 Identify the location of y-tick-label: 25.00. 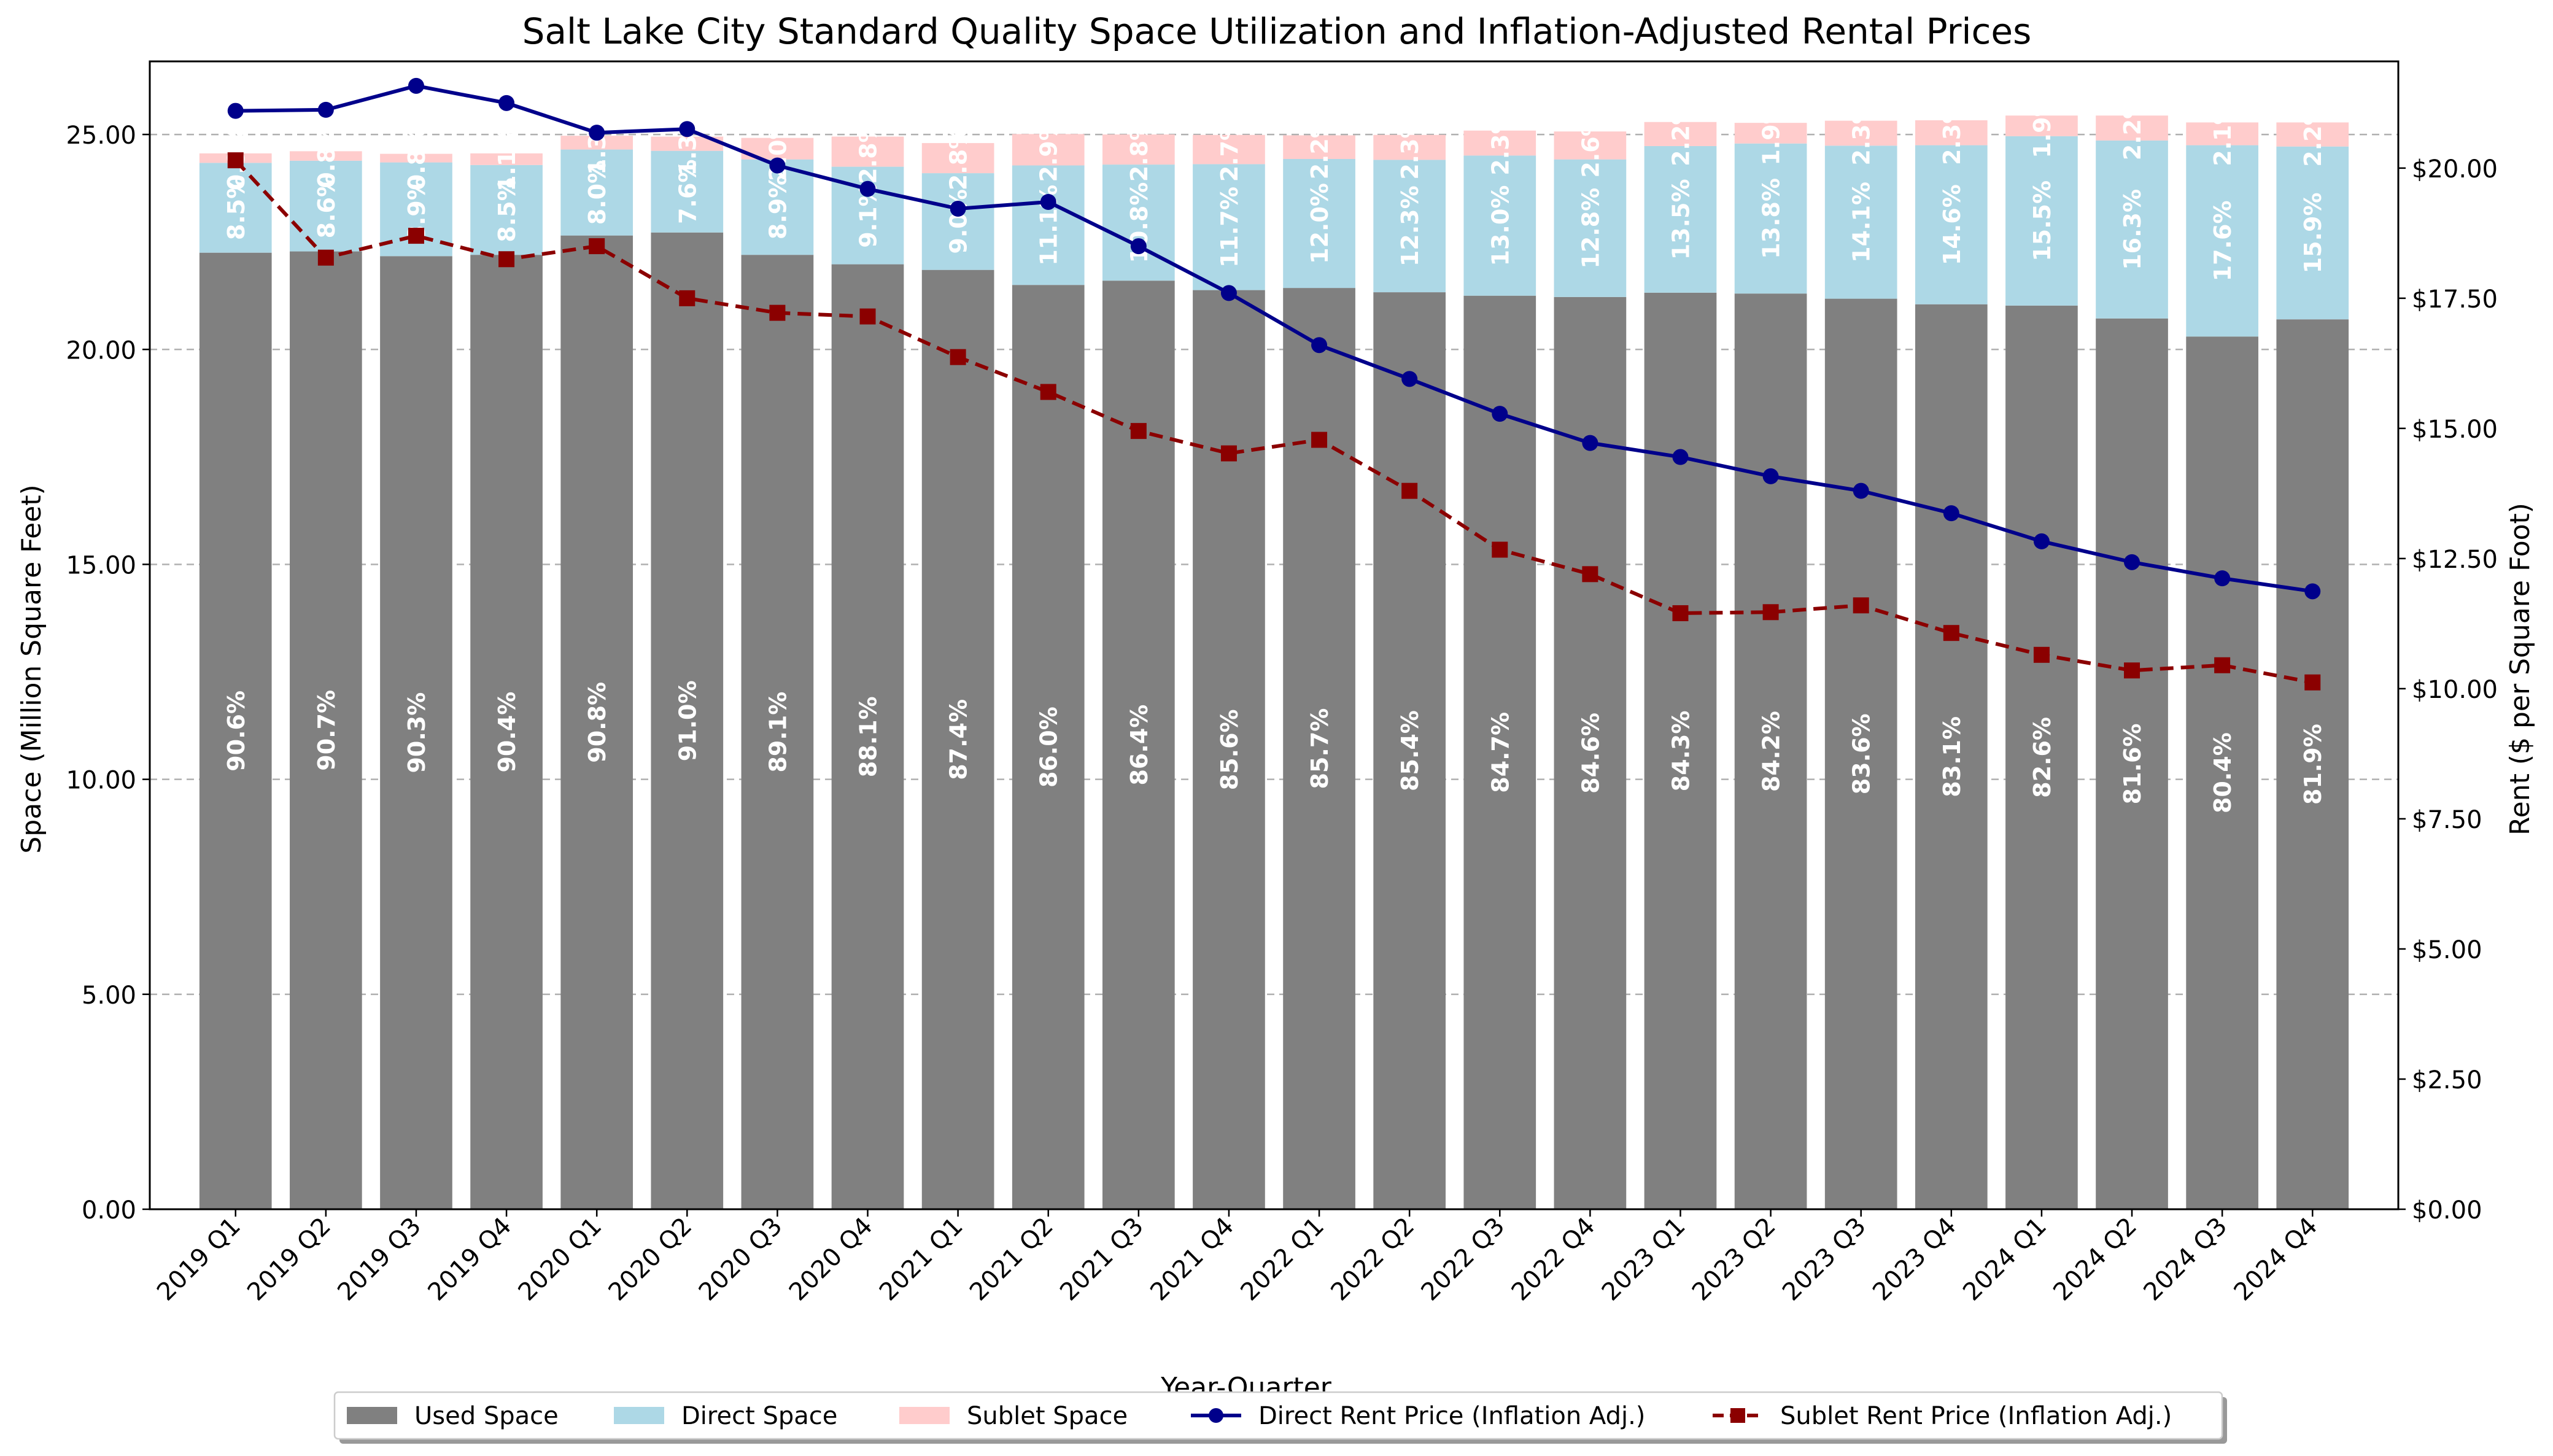
(101, 136).